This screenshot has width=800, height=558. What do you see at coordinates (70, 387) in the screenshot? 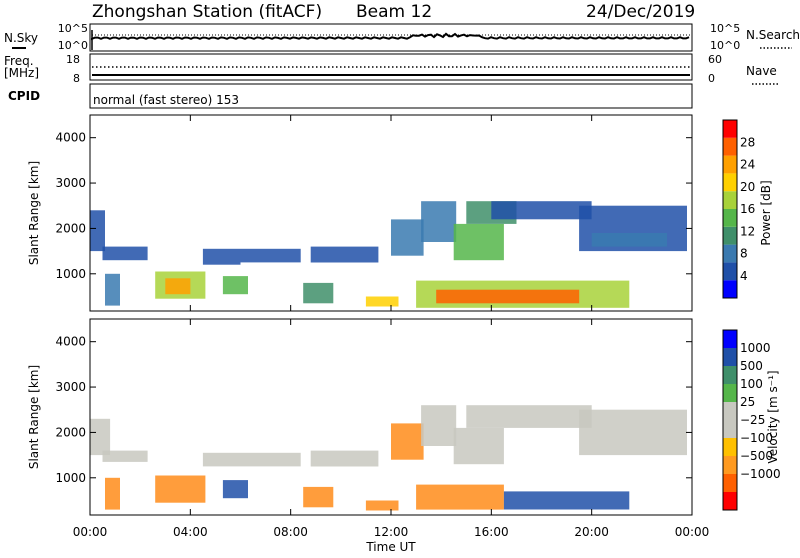
I see `velocity-y-tick-label: 3000` at bounding box center [70, 387].